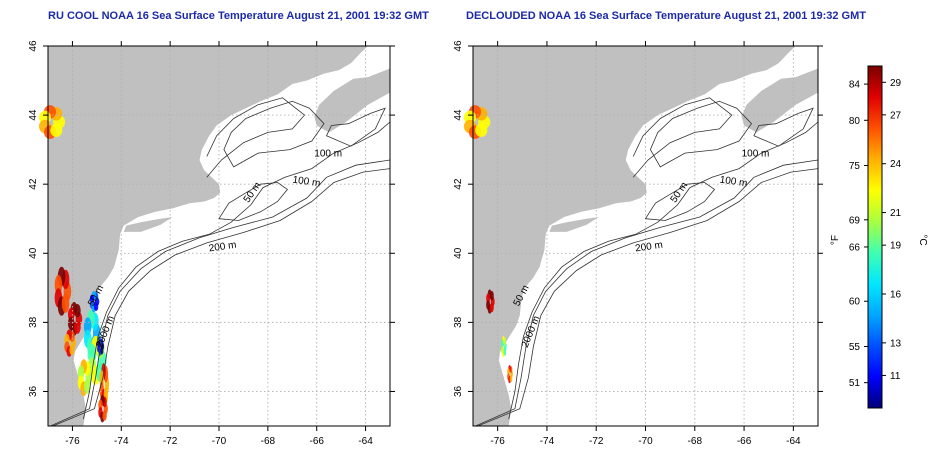 Image resolution: width=950 pixels, height=475 pixels. What do you see at coordinates (896, 83) in the screenshot?
I see `celsius-tick-label: 29` at bounding box center [896, 83].